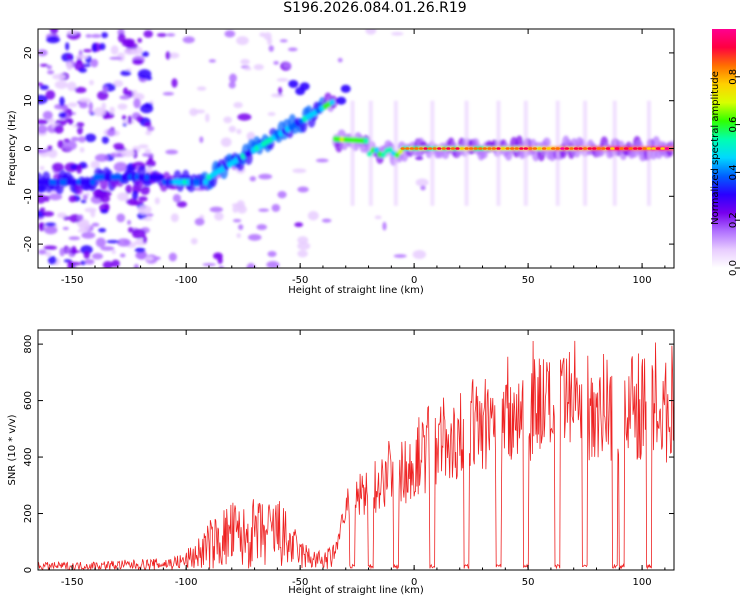 The height and width of the screenshot is (604, 750). Describe the element at coordinates (72, 280) in the screenshot. I see `x-tick-label: -150` at that location.